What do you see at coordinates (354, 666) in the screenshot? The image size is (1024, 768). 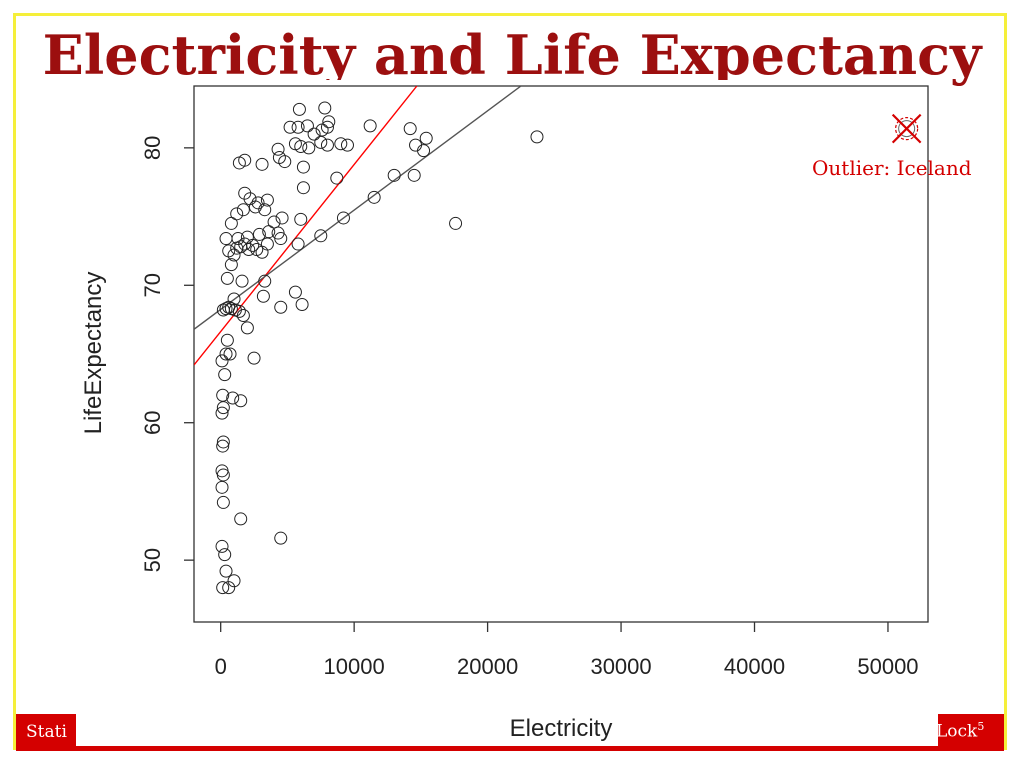 I see `x-tick-label: 10000` at bounding box center [354, 666].